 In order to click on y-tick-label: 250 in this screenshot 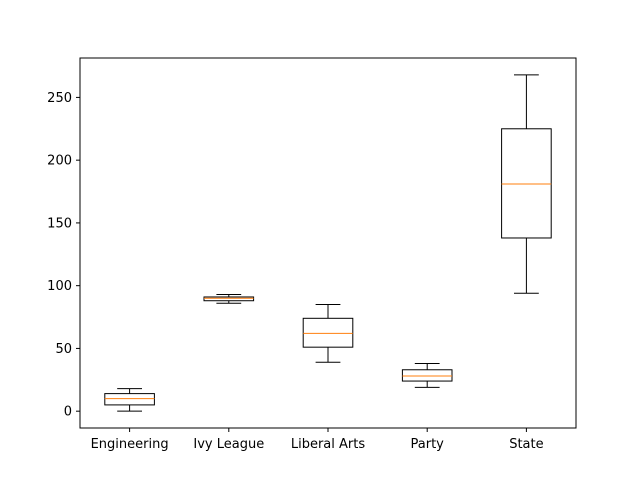, I will do `click(59, 98)`.